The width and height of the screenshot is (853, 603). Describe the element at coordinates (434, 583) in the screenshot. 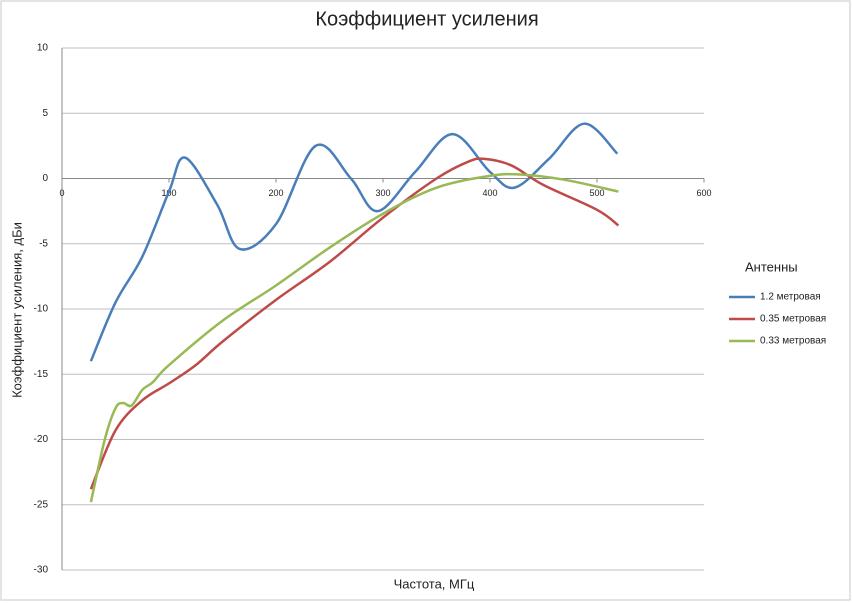

I see `x-axis-label: Частота, МГц` at that location.